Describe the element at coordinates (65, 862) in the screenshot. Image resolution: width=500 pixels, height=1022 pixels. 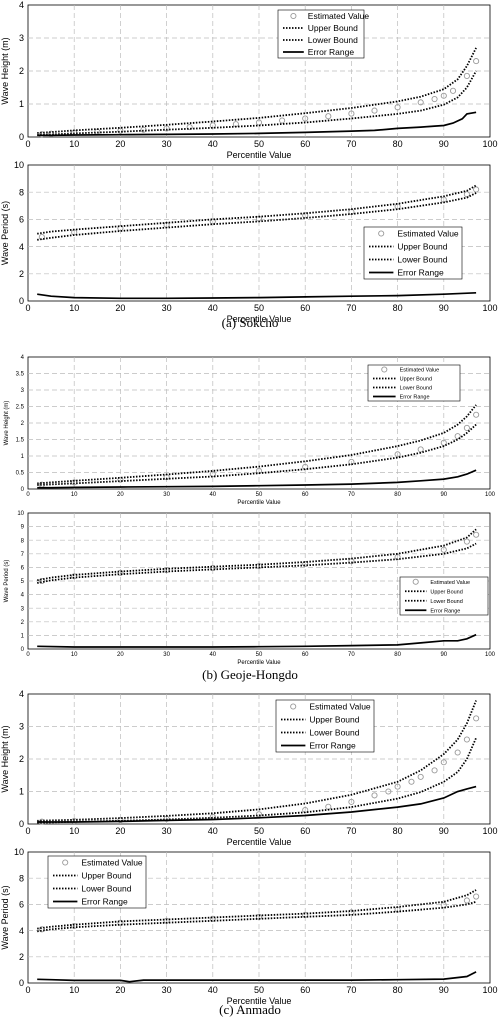
I see `legend-marker` at that location.